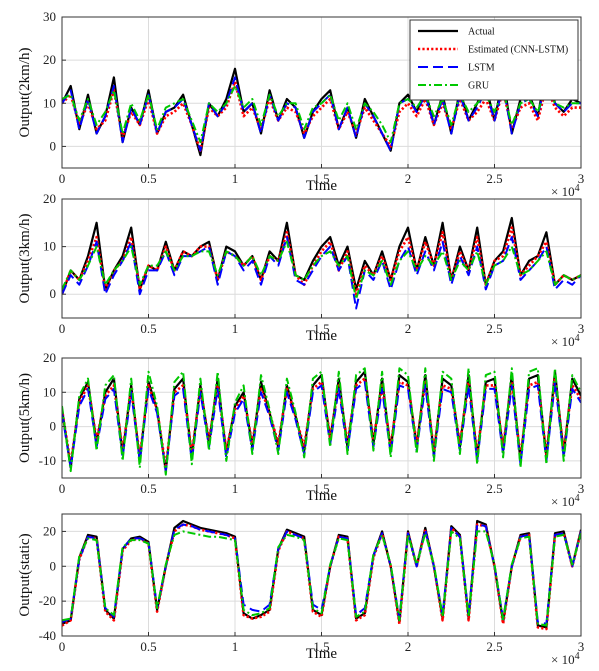 This screenshot has height=671, width=599. I want to click on y-axis-label: Output(3km/h), so click(25, 259).